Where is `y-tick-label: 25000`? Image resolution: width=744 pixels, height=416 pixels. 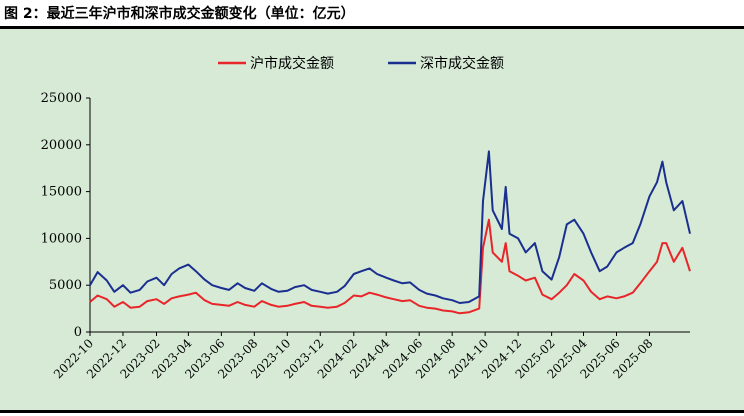 y-tick-label: 25000 is located at coordinates (61, 98).